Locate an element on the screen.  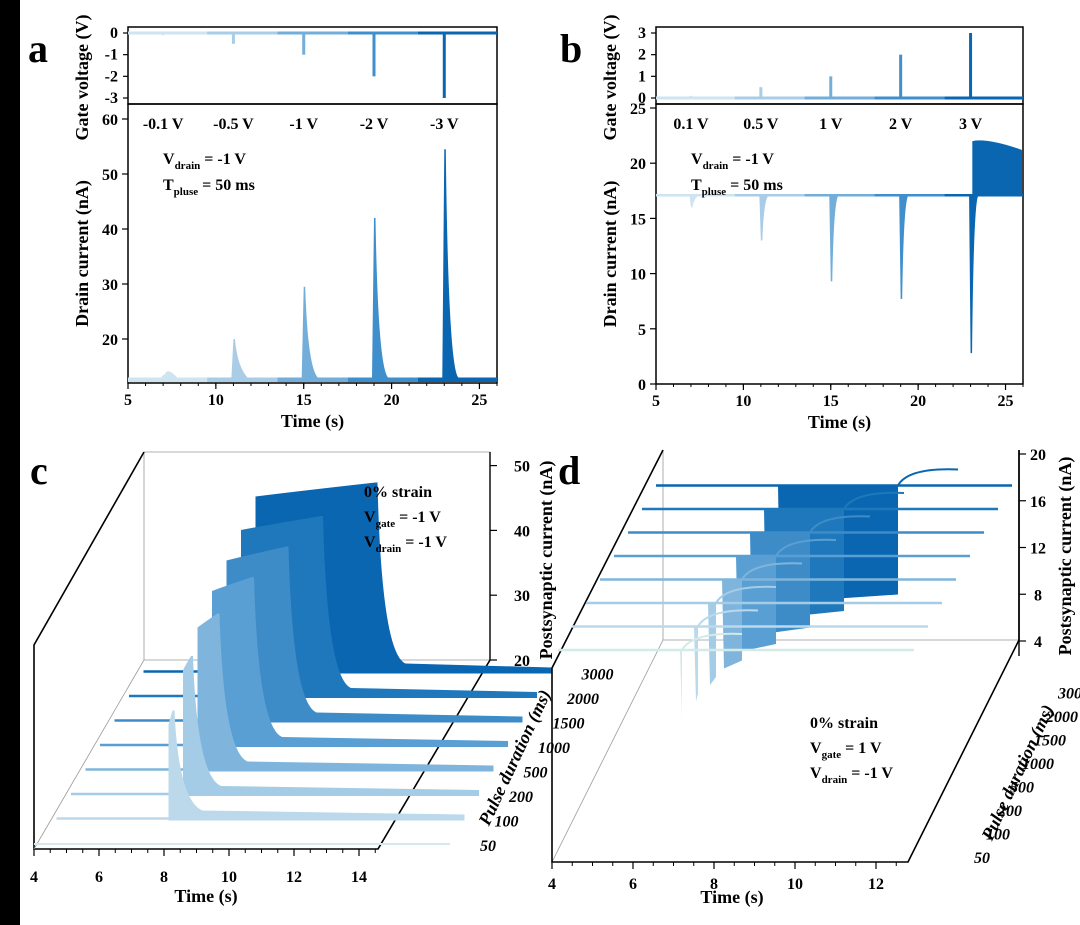
x-tick-label: 14 is located at coordinates (359, 877).